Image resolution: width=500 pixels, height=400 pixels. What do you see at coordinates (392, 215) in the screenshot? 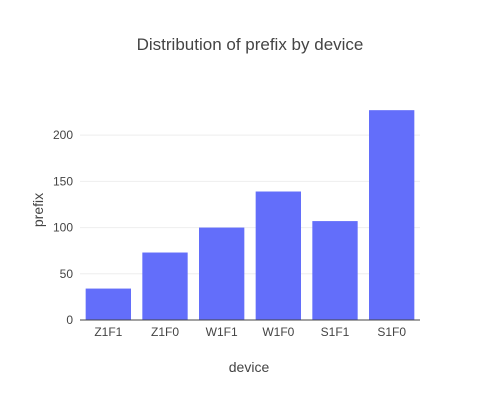
I see `bar-s1f0` at bounding box center [392, 215].